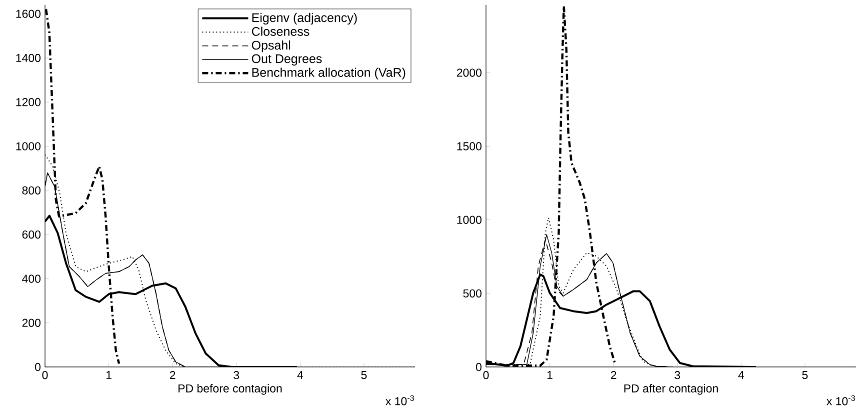 Image resolution: width=860 pixels, height=417 pixels. Describe the element at coordinates (281, 31) in the screenshot. I see `legend-label: Closeness` at that location.